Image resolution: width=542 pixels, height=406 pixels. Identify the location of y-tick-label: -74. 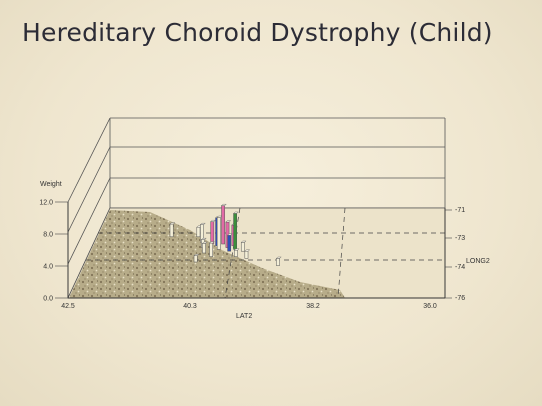
(460, 267).